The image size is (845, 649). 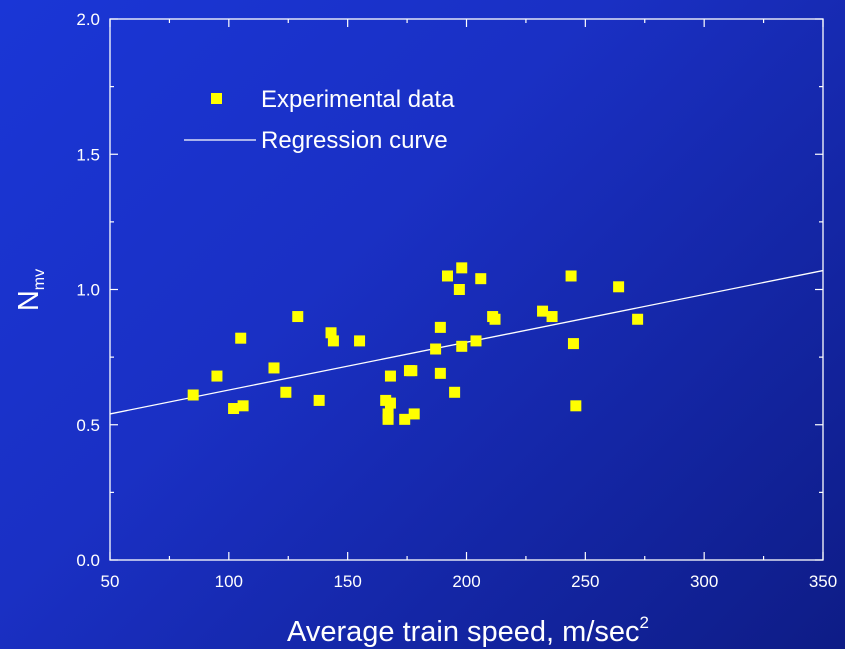 What do you see at coordinates (319, 120) in the screenshot?
I see `legend: Experimental data Regression curve` at bounding box center [319, 120].